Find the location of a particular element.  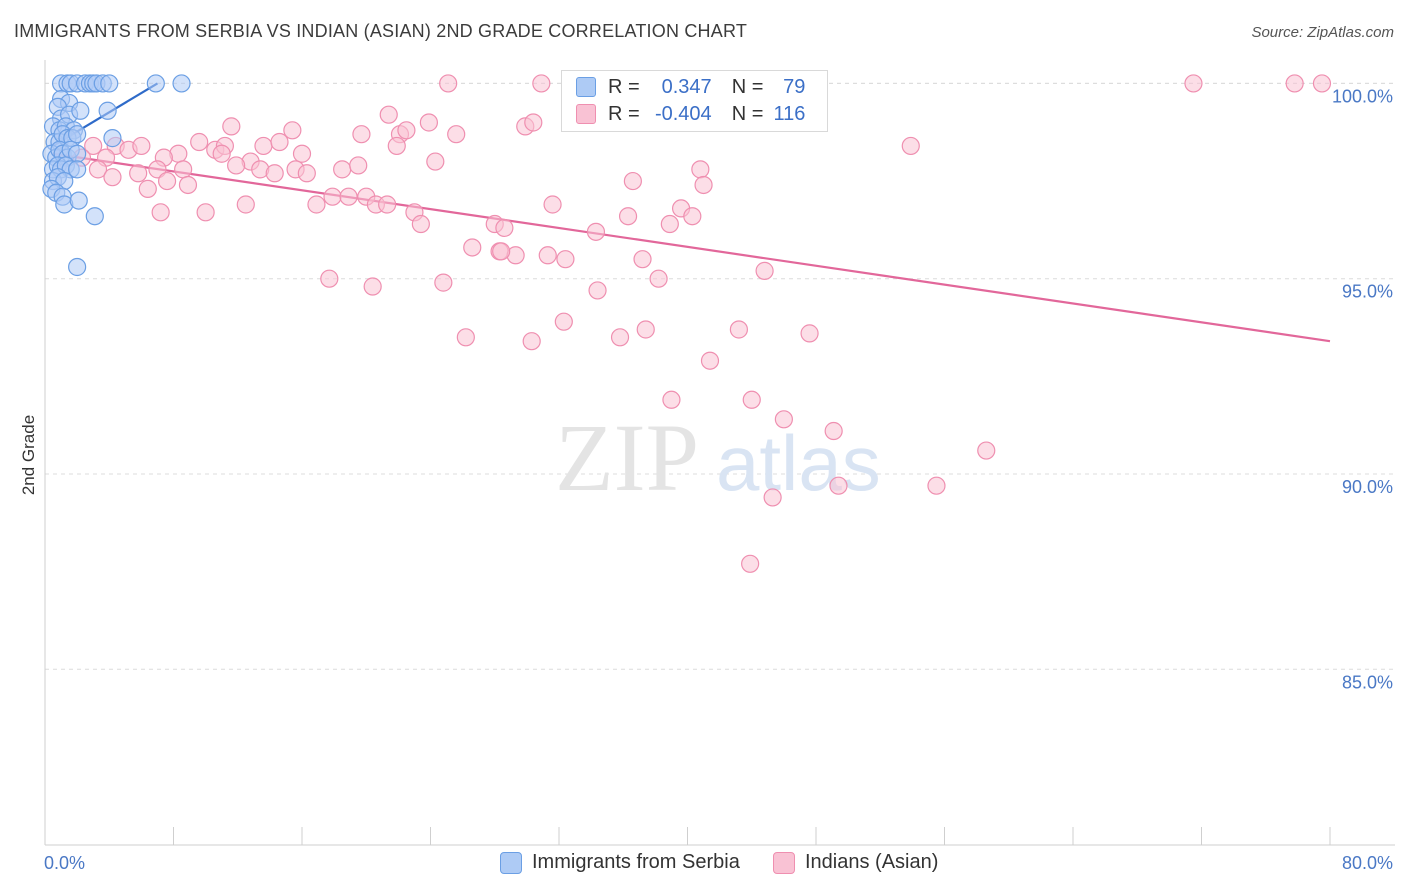

legend-row-serbia: R = 0.347 N = 79 is located at coordinates (690, 87).